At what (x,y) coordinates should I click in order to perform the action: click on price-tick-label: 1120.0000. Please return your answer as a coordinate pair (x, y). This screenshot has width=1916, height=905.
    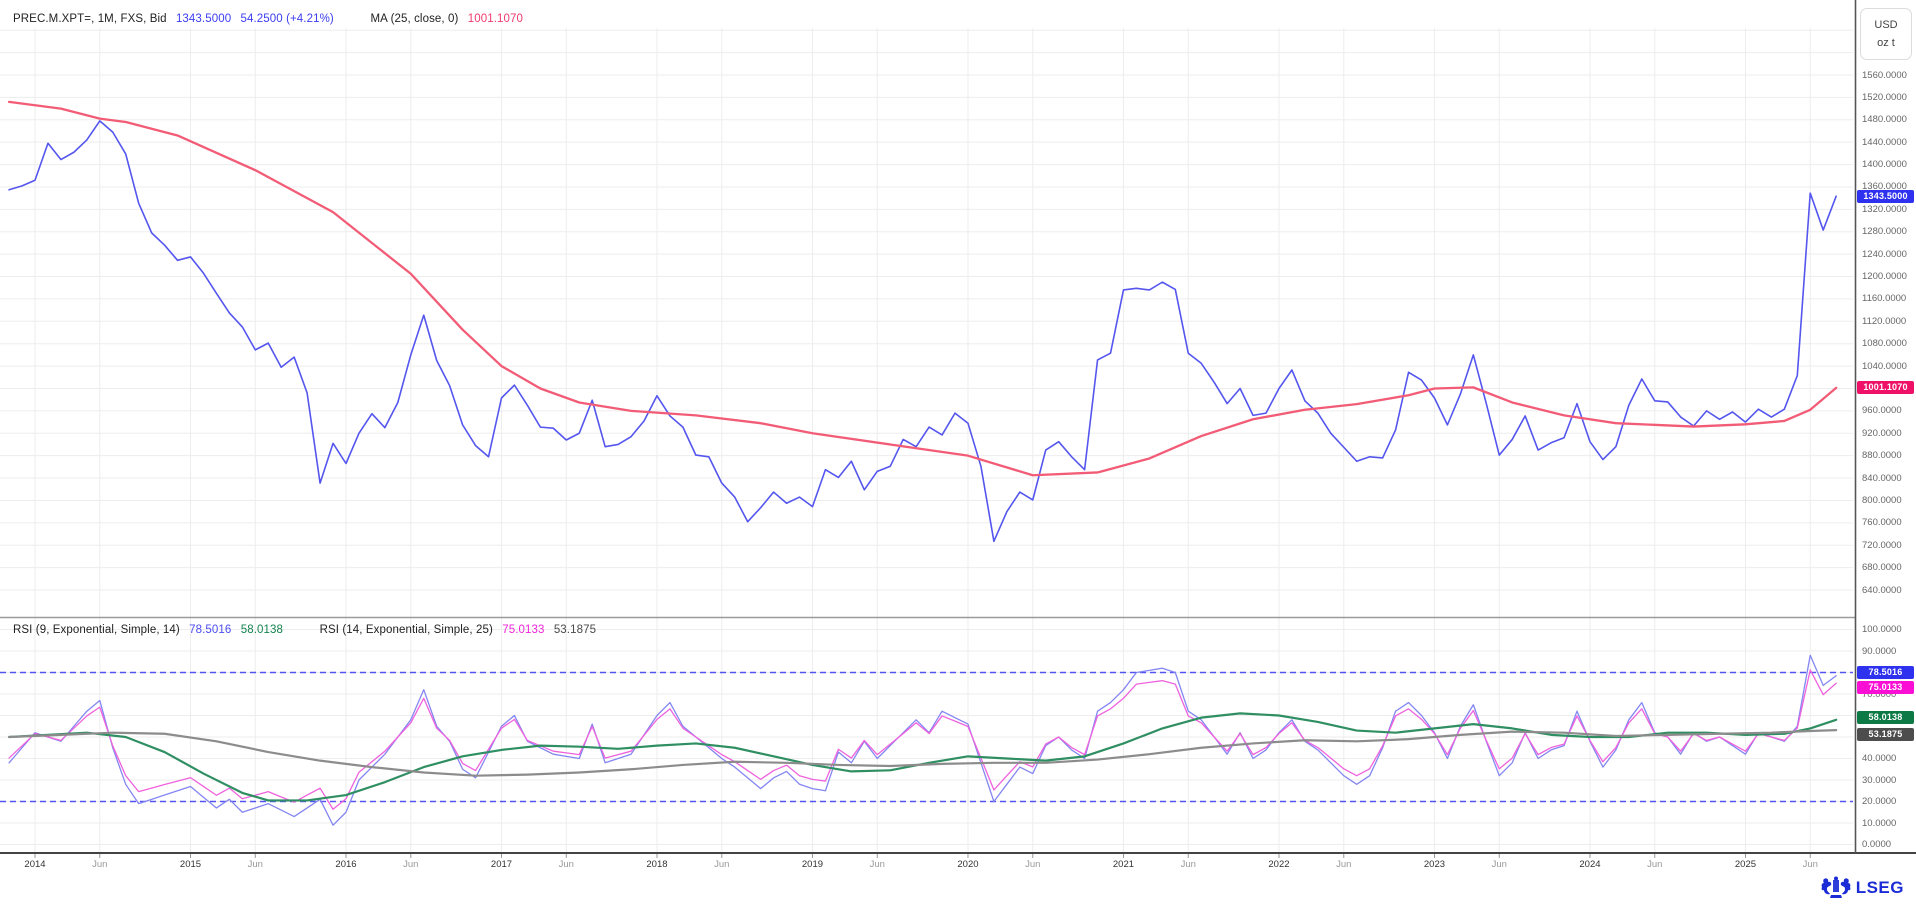
    Looking at the image, I should click on (1884, 321).